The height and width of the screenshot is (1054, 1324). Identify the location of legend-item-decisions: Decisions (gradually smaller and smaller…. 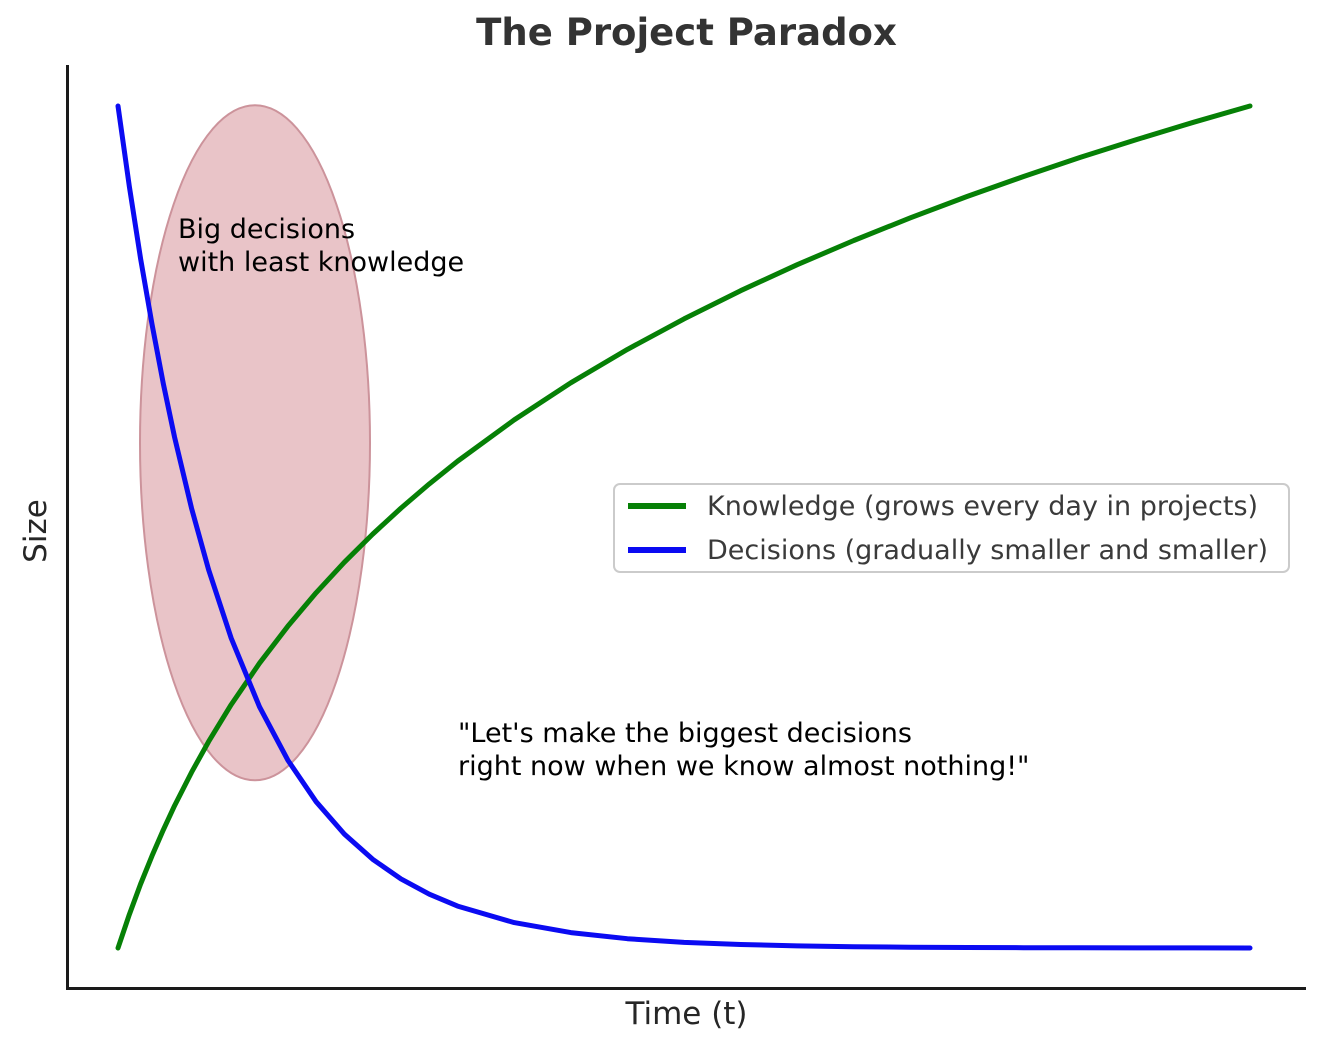
(958, 550).